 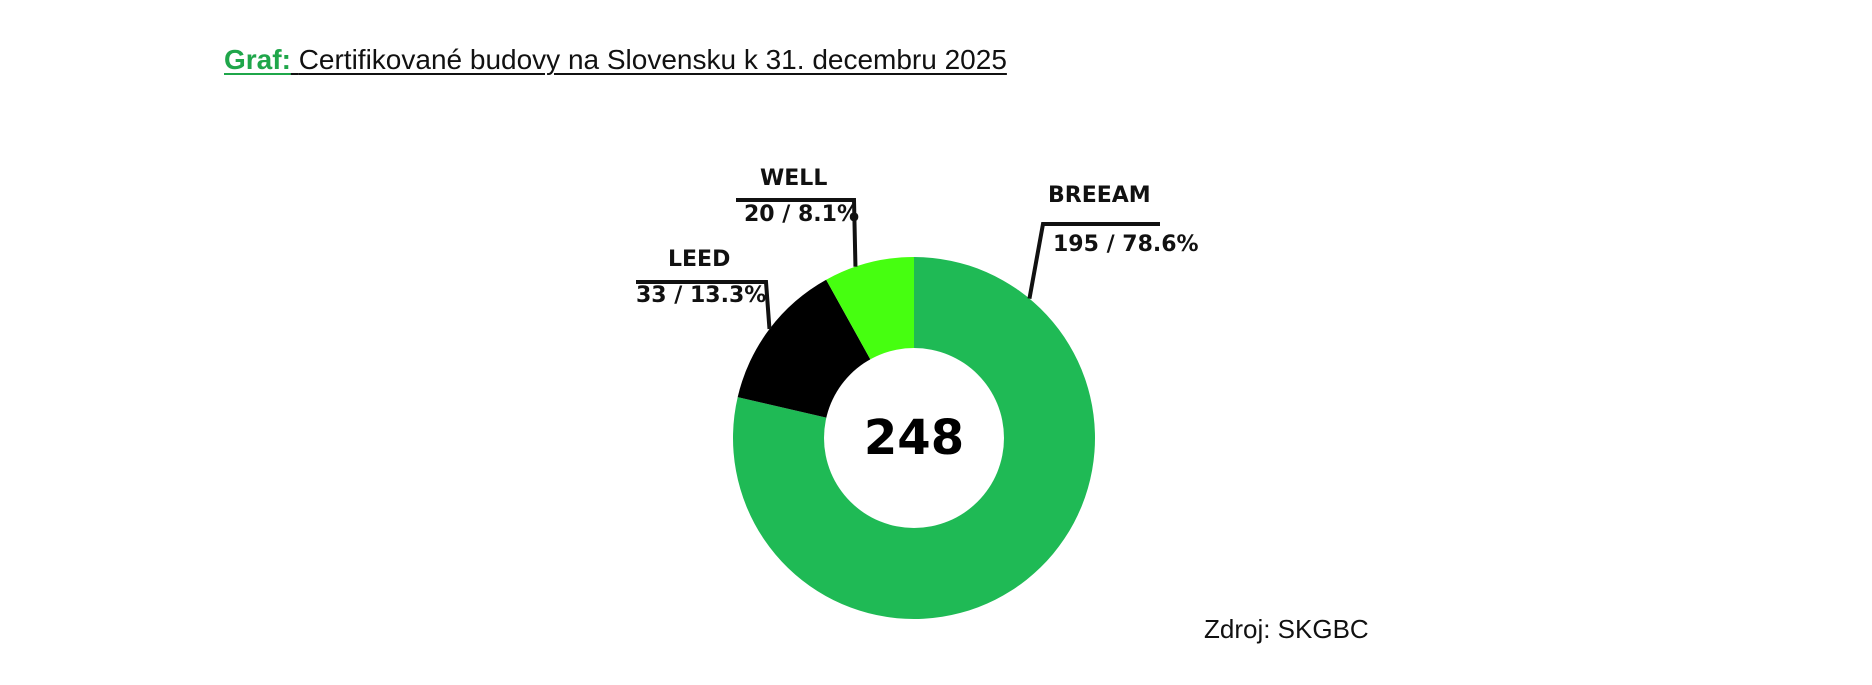 I want to click on leader-line-leed, so click(x=704, y=305).